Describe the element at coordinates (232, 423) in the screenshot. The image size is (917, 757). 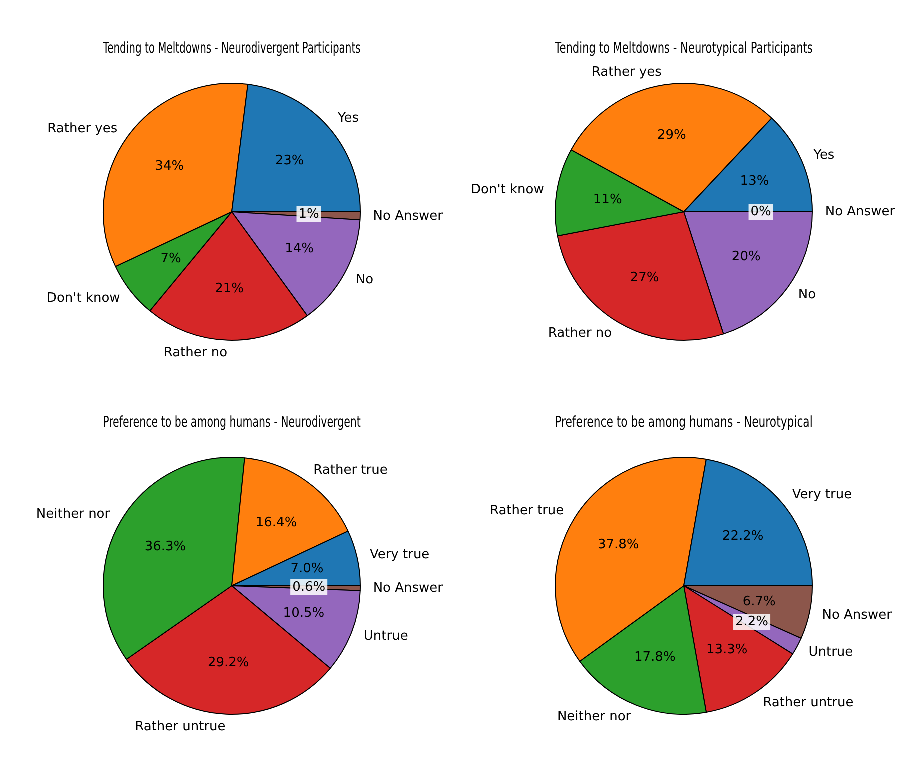
I see `chart-title: Preference to be among humans - Neurodivergent` at that location.